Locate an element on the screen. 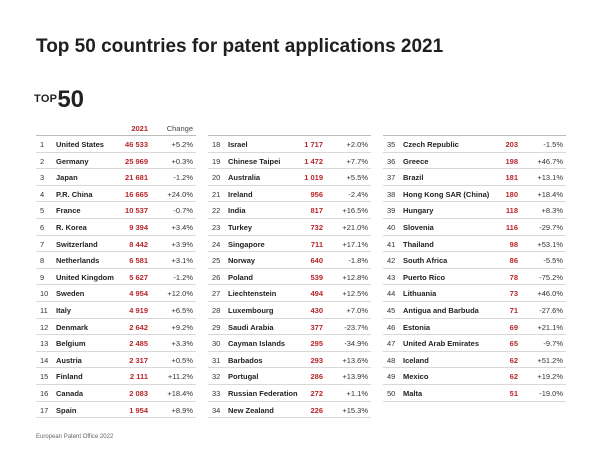  change-cell: +21.1% is located at coordinates (550, 327).